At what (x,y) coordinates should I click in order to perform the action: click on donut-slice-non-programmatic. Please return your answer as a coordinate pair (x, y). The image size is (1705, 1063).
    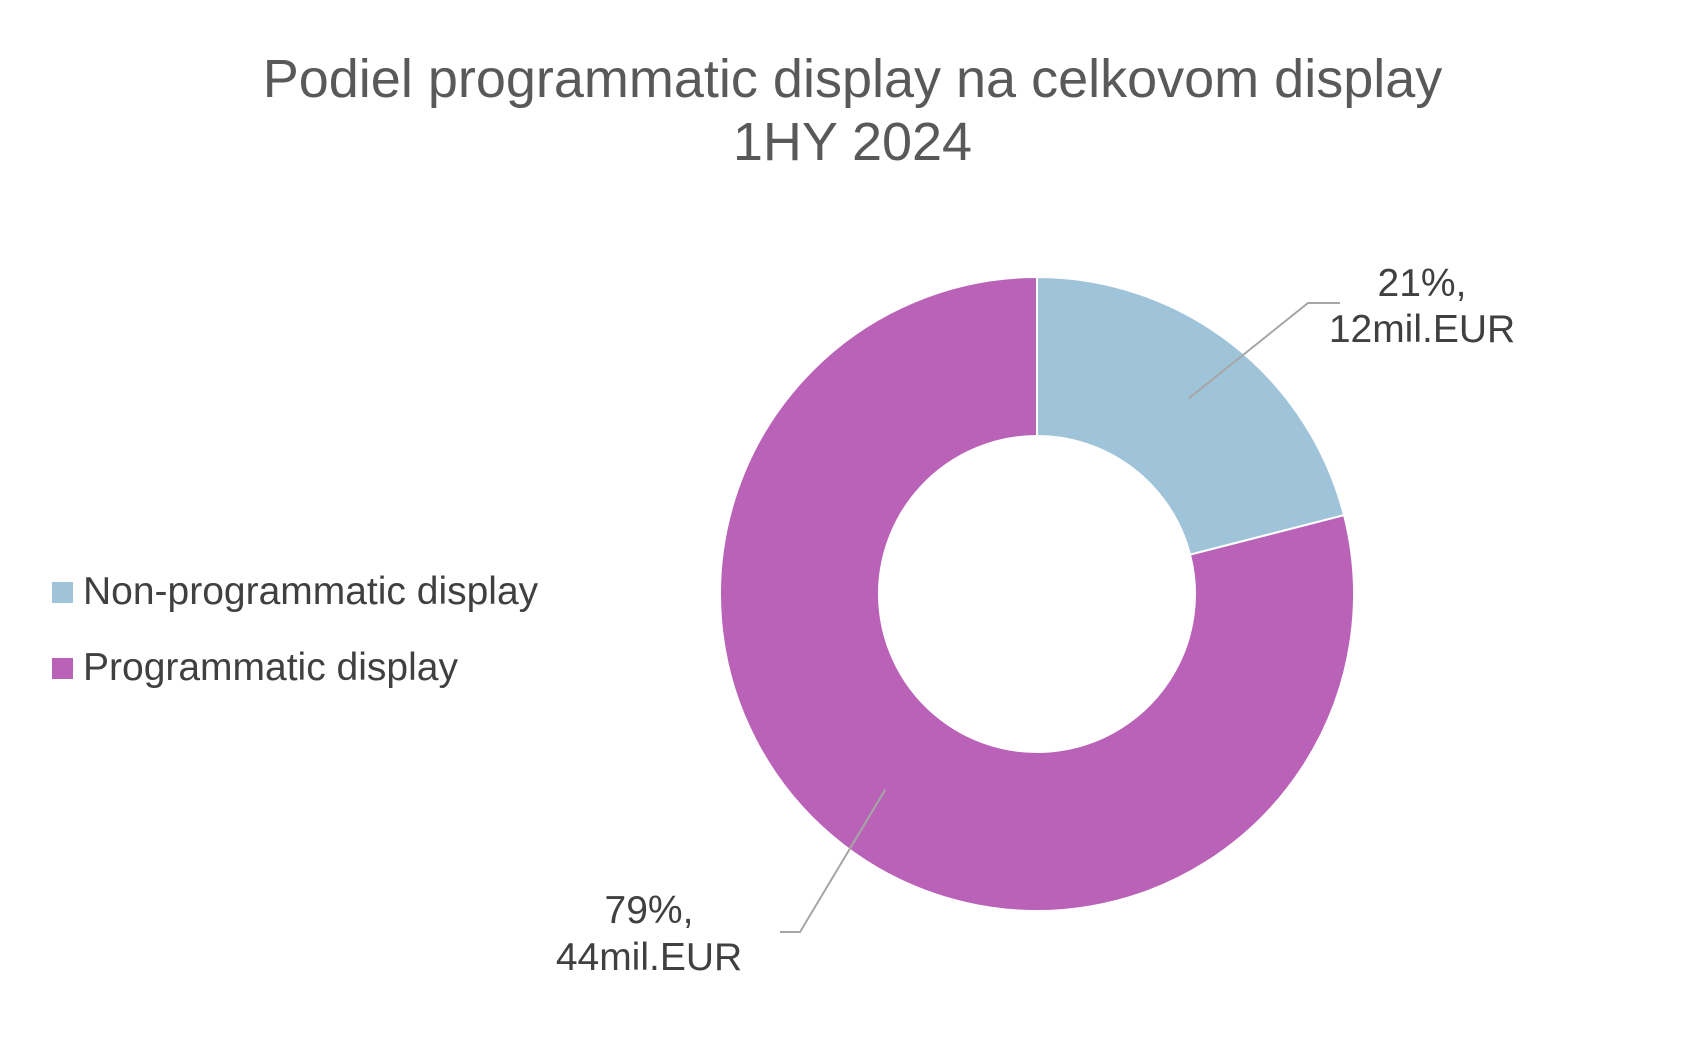
    Looking at the image, I should click on (1191, 415).